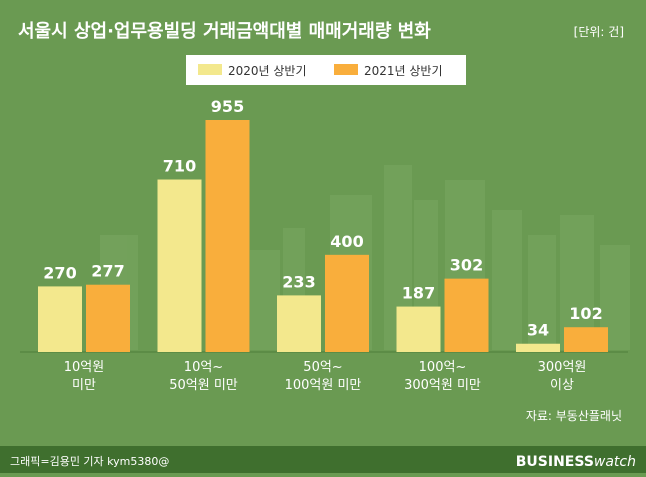 Image resolution: width=646 pixels, height=477 pixels. Describe the element at coordinates (322, 367) in the screenshot. I see `category-label-2-line-0: 50억~` at that location.